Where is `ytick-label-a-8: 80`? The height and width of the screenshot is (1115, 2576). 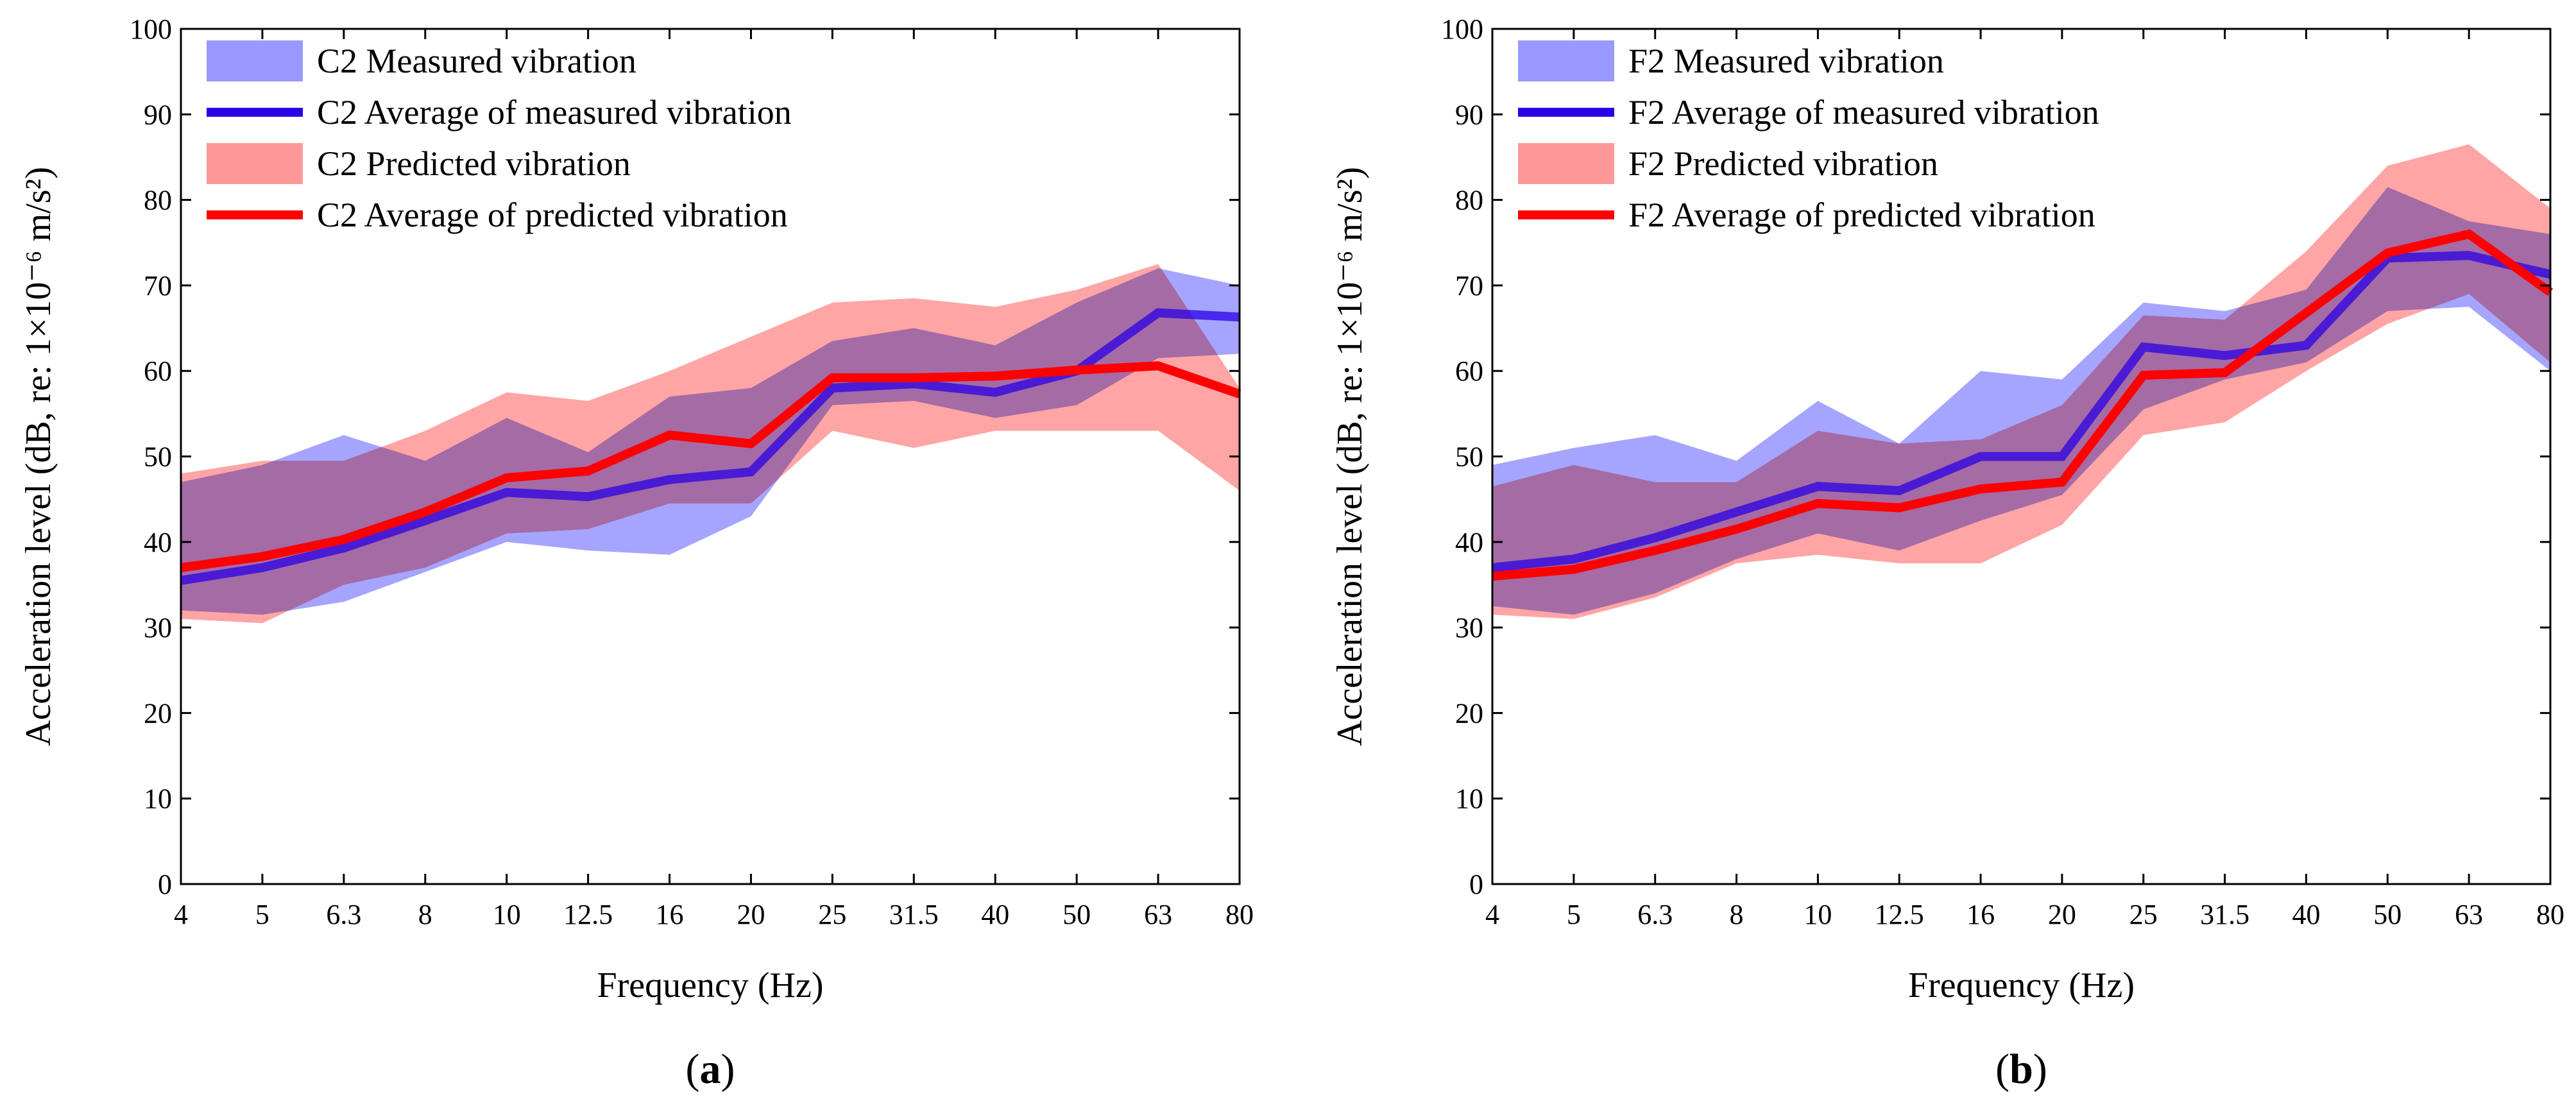
ytick-label-a-8: 80 is located at coordinates (158, 200).